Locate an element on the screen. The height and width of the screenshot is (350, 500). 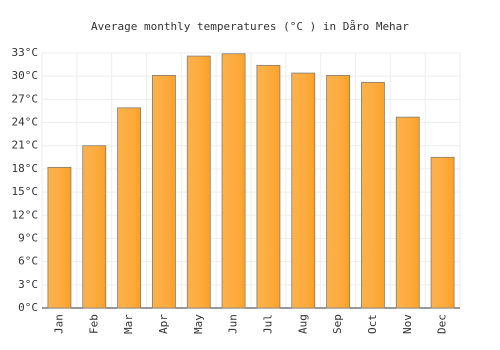
y-tick-label: 18°C is located at coordinates (25, 168).